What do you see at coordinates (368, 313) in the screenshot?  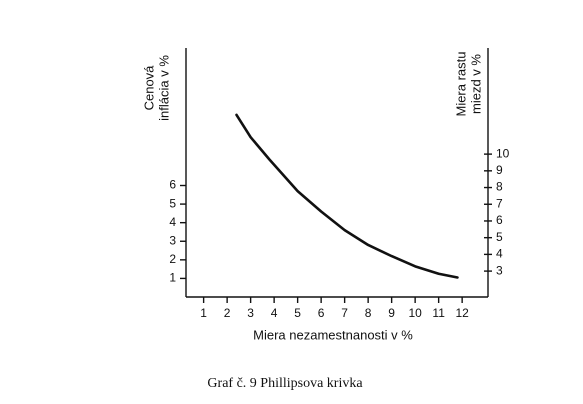 I see `x-tick-label: 8` at bounding box center [368, 313].